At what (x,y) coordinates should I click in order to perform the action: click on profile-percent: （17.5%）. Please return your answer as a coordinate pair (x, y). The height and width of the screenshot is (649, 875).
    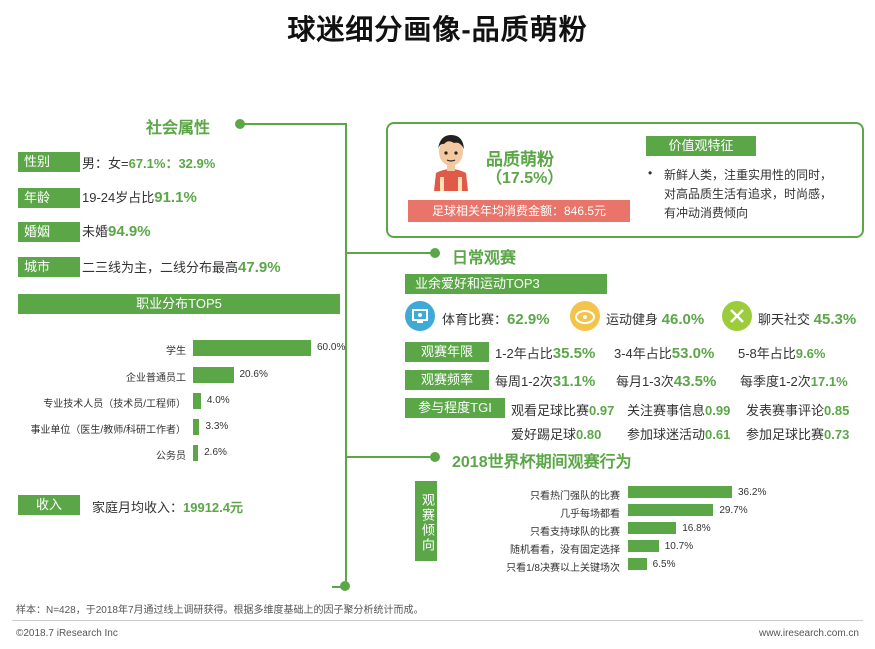
    Looking at the image, I should click on (525, 178).